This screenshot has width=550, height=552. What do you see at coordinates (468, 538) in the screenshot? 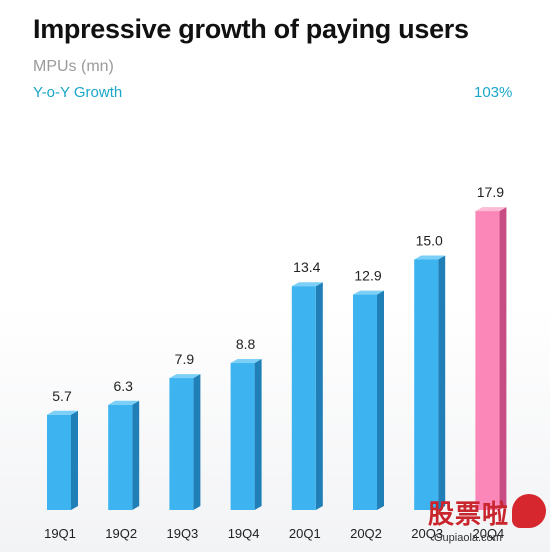
I see `watermark-url: Gupiaola.com` at bounding box center [468, 538].